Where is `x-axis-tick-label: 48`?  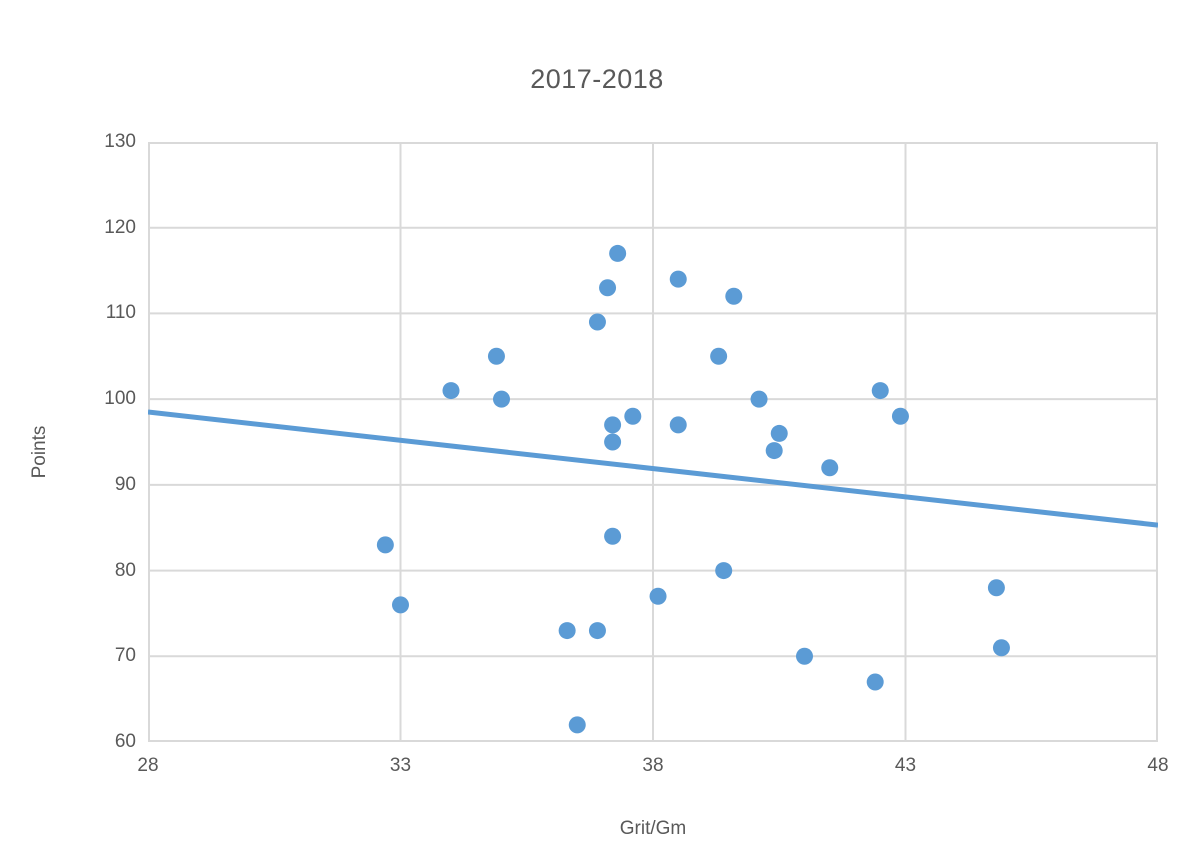
x-axis-tick-label: 48 is located at coordinates (1158, 765).